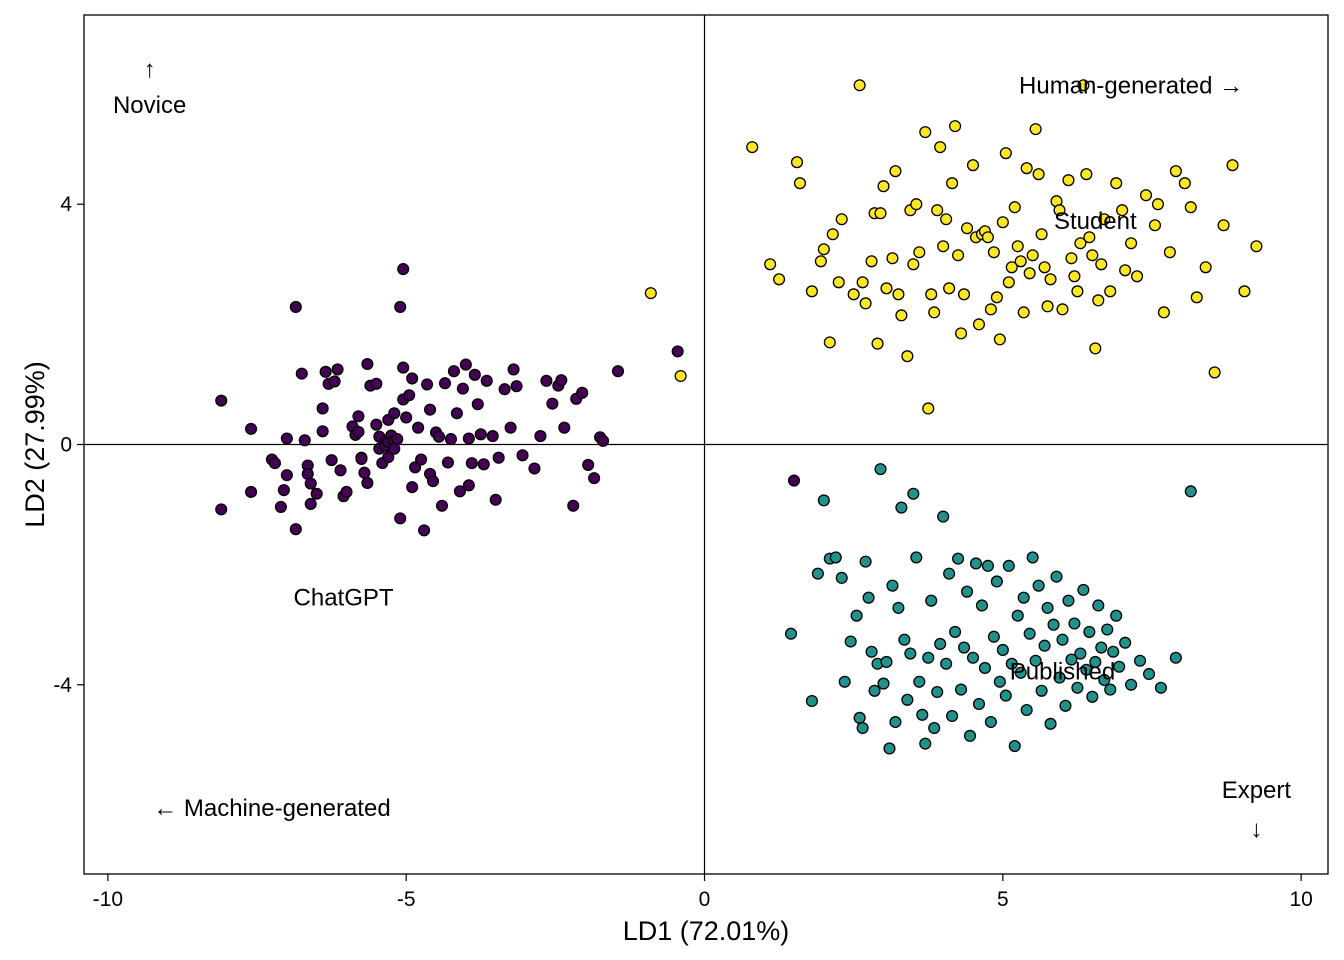 The width and height of the screenshot is (1344, 960). I want to click on series-published, so click(990, 609).